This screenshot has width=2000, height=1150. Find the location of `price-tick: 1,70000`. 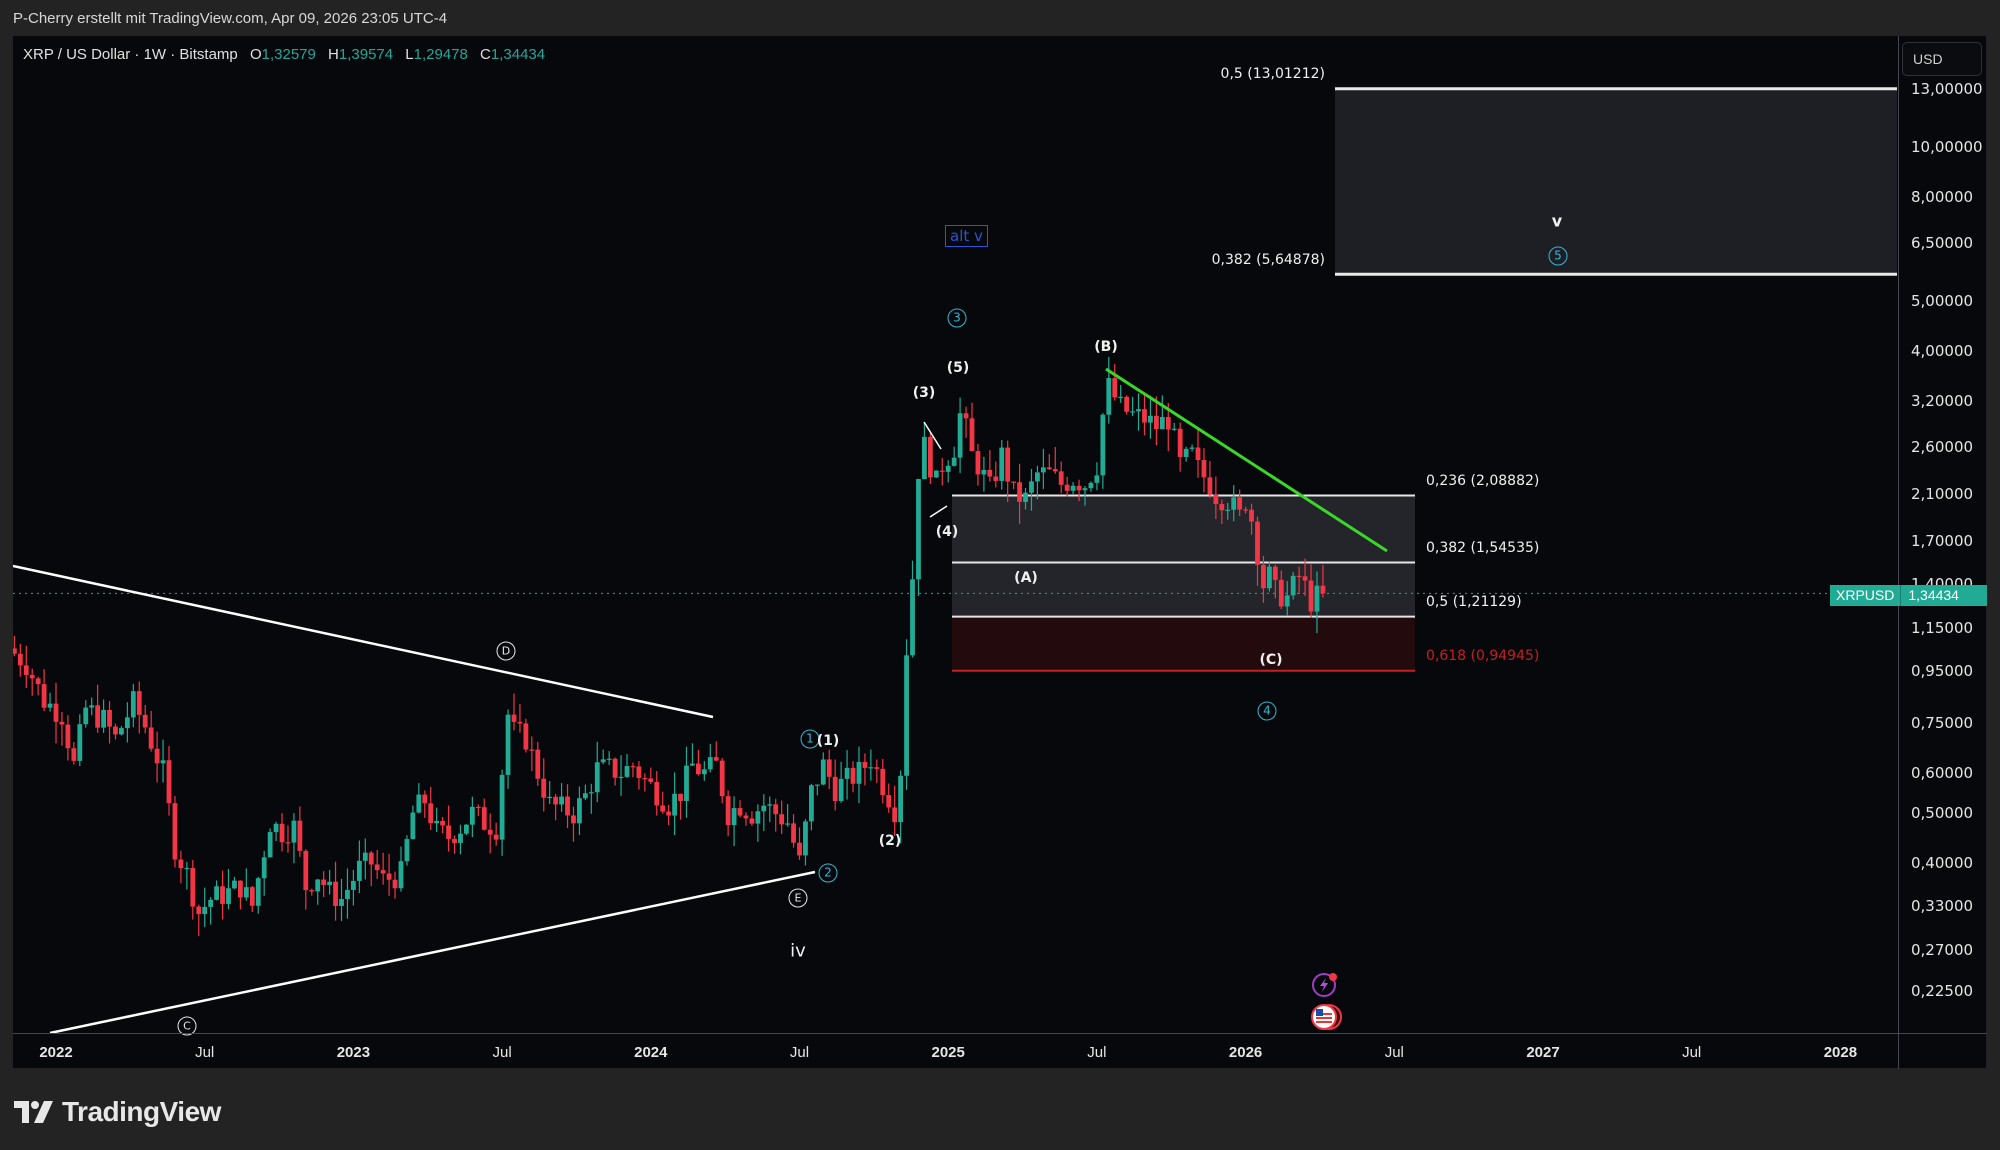

price-tick: 1,70000 is located at coordinates (1942, 541).